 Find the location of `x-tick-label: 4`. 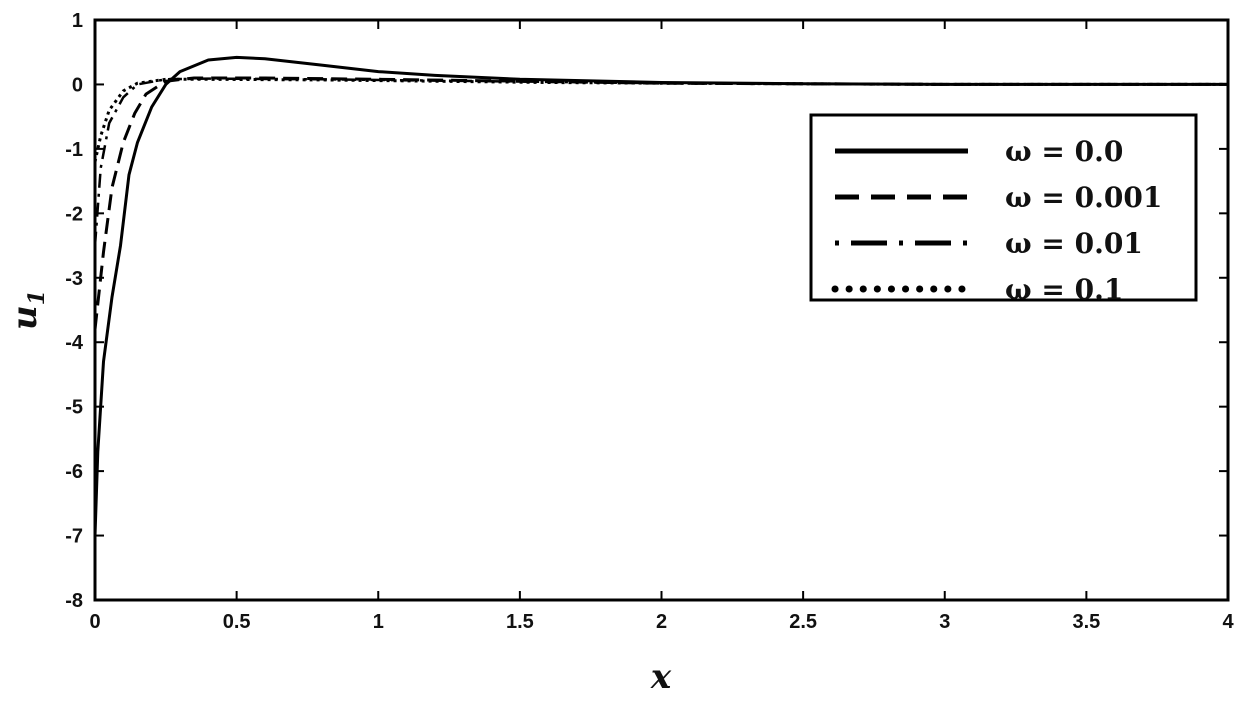

x-tick-label: 4 is located at coordinates (1228, 622).